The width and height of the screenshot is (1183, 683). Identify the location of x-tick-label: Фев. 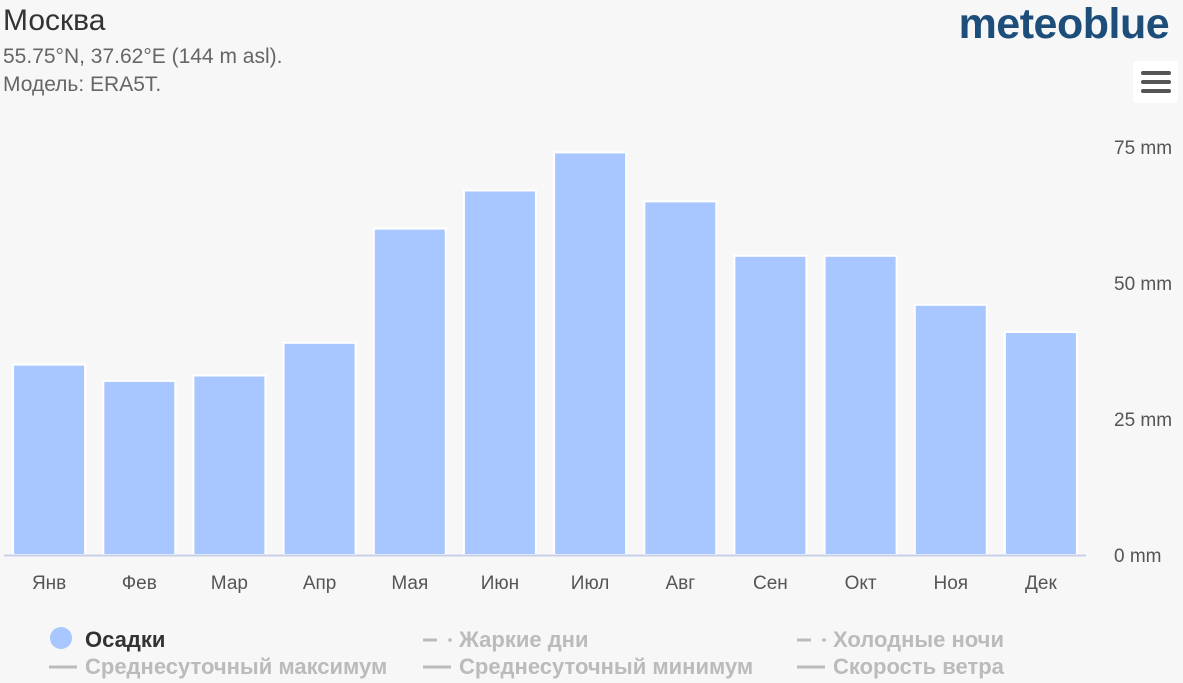
(139, 583).